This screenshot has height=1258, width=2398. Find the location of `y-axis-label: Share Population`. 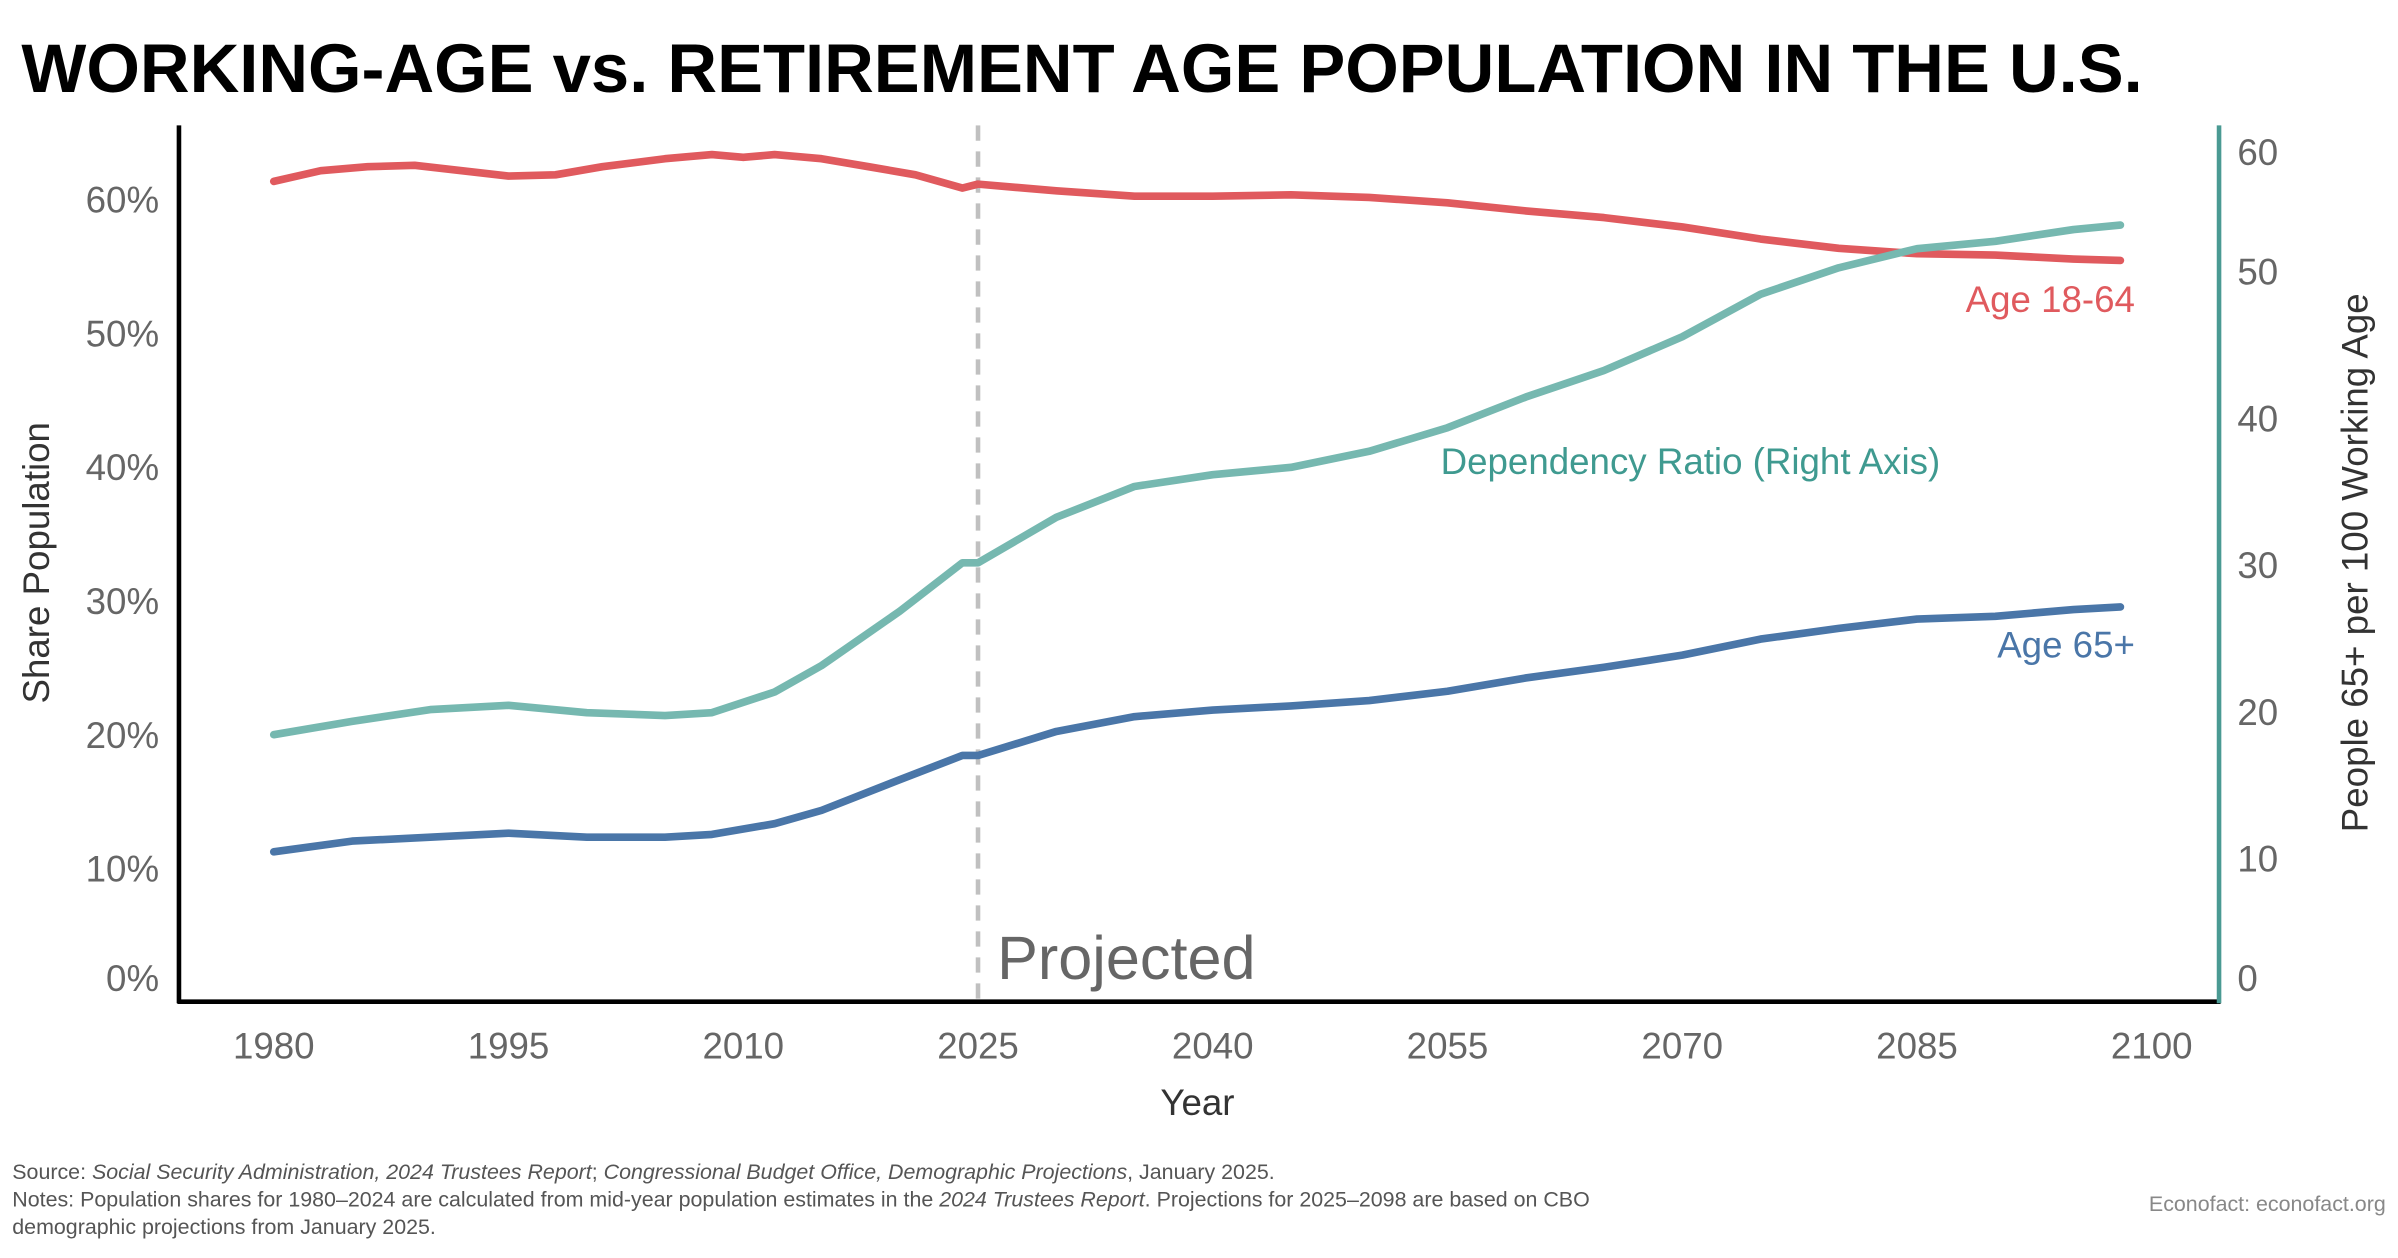

y-axis-label: Share Population is located at coordinates (36, 562).